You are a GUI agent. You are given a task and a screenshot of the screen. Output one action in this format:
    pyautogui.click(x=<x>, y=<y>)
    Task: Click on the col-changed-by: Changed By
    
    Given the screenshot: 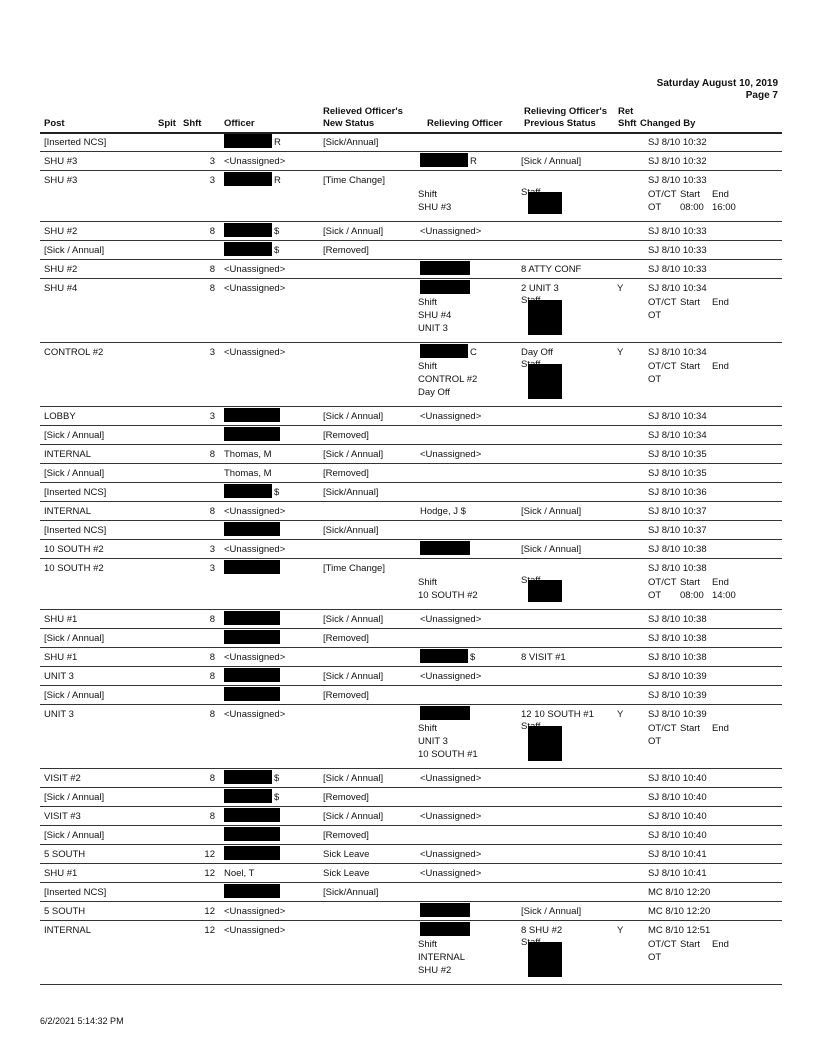 What is the action you would take?
    pyautogui.click(x=668, y=123)
    